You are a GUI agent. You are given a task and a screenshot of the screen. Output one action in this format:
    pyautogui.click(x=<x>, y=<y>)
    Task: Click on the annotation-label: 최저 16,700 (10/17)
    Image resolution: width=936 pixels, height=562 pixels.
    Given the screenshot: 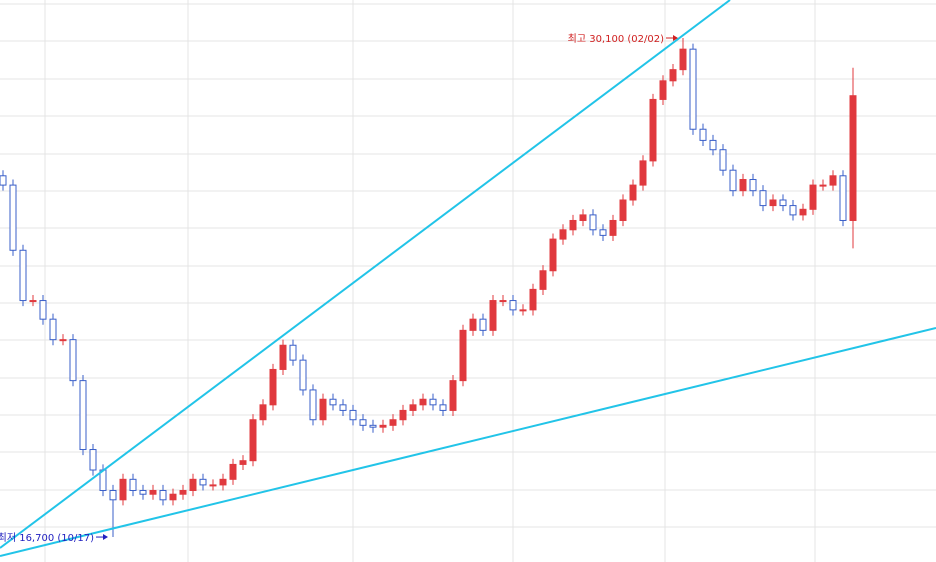 What is the action you would take?
    pyautogui.click(x=47, y=538)
    